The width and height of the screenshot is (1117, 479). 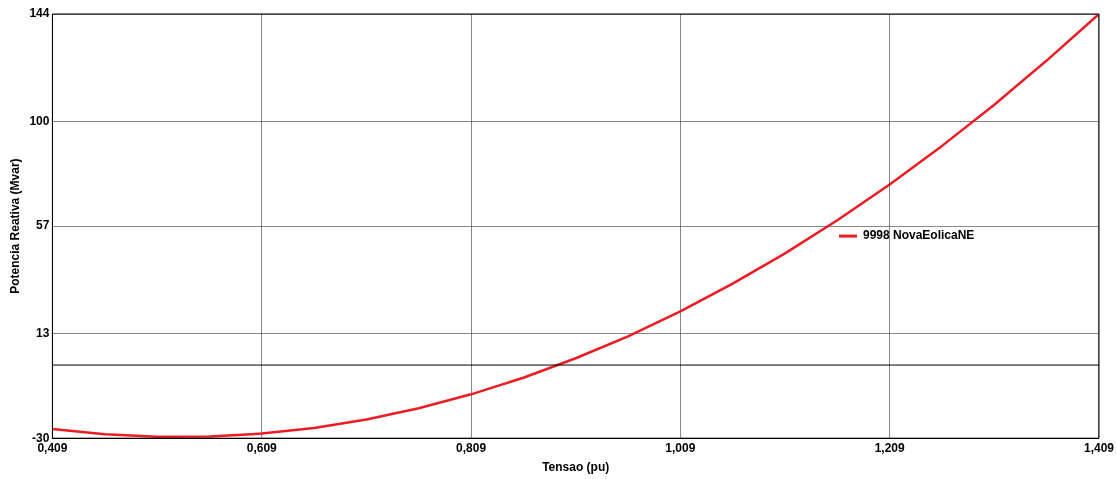 I want to click on x-tick-label: 1,009, so click(x=680, y=447).